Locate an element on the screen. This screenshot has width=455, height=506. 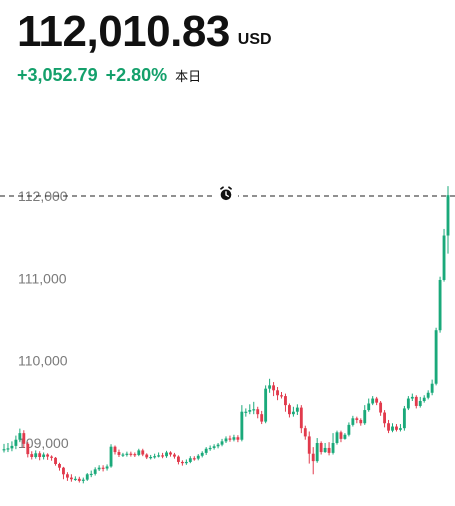
price-row: 112,010.83 USD is located at coordinates (231, 32).